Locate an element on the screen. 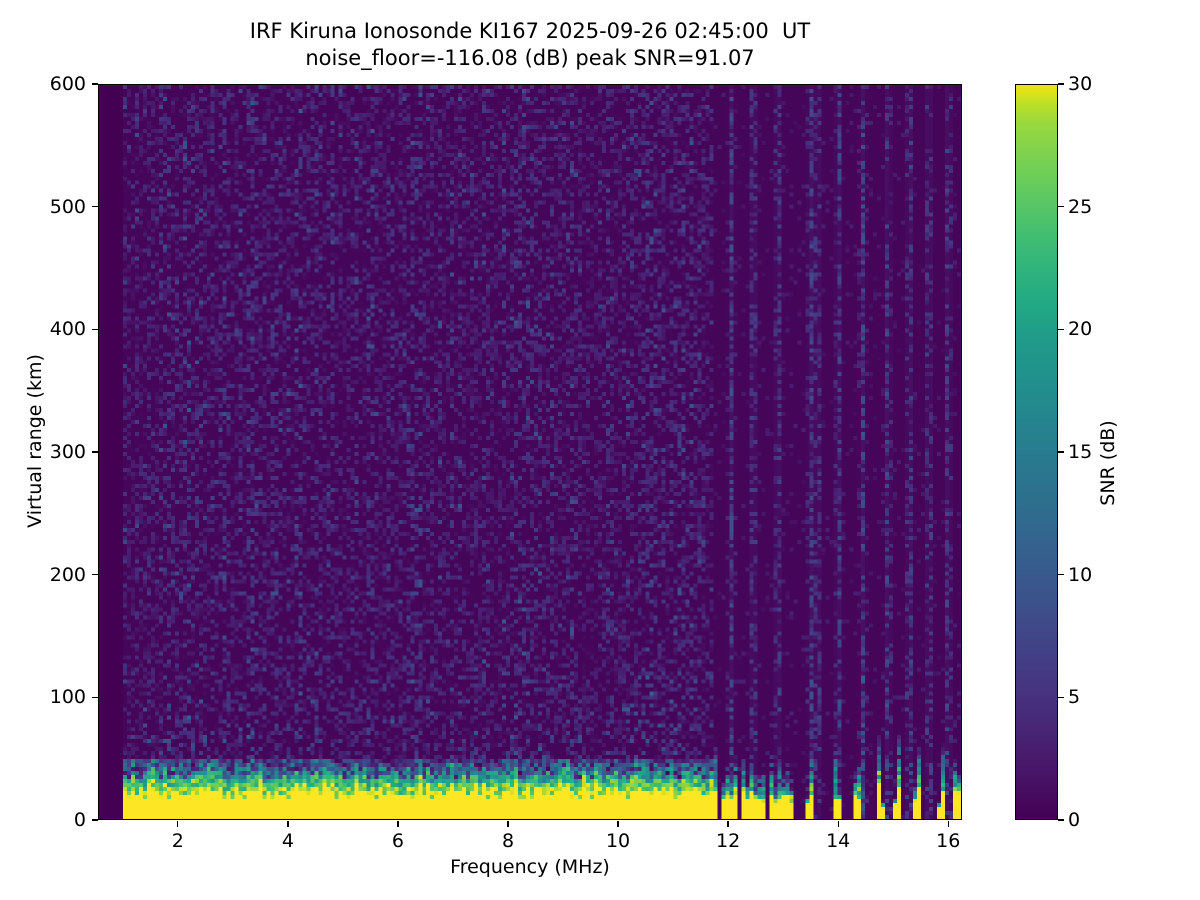  colorbar-tick-label: 30 is located at coordinates (1080, 84).